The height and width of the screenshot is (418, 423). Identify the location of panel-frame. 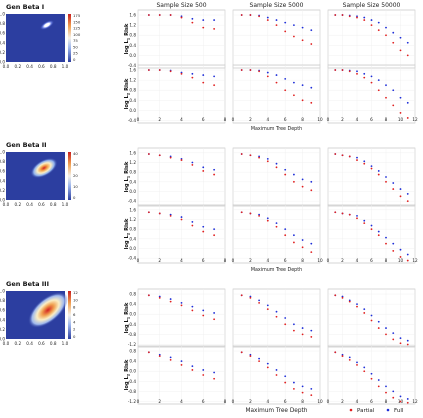
(276, 177).